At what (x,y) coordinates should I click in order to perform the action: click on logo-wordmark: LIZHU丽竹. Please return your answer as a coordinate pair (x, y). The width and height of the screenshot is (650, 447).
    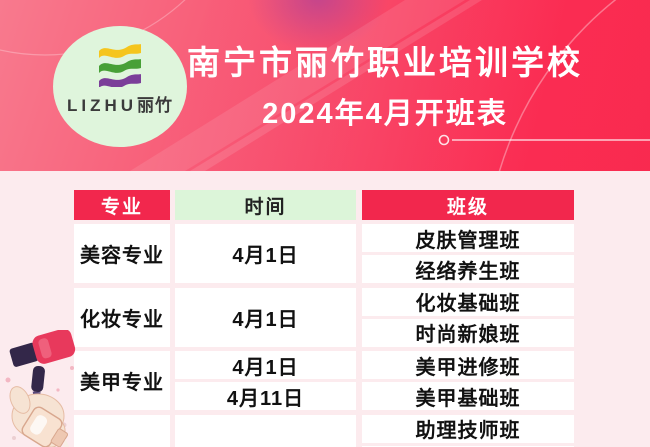
    Looking at the image, I should click on (120, 103).